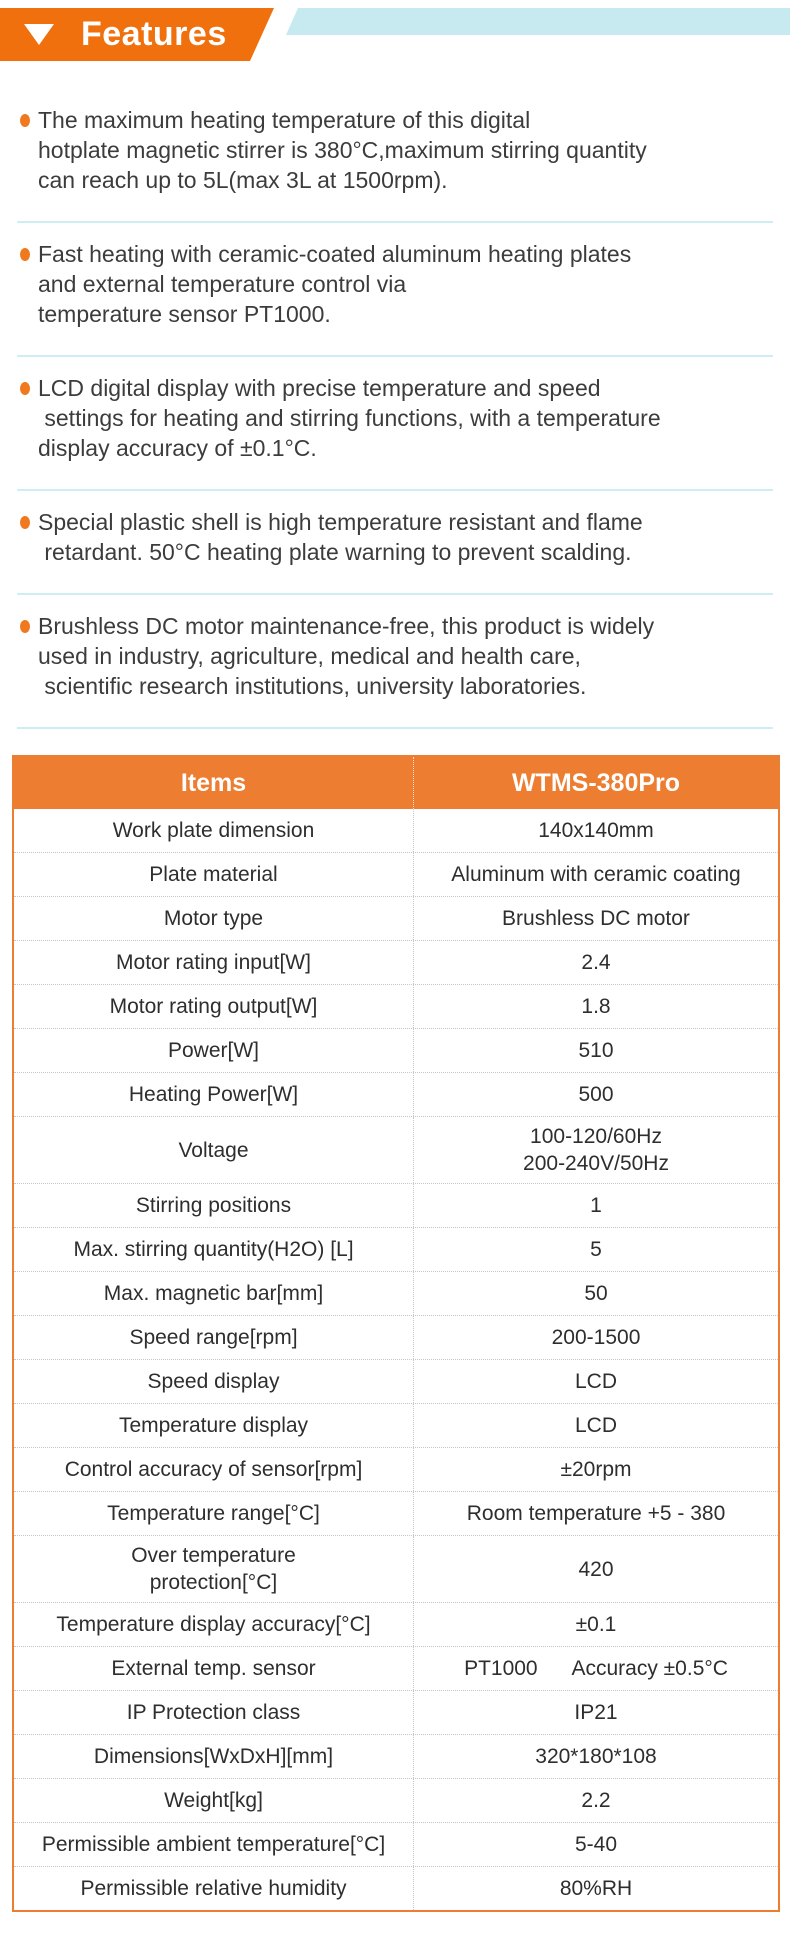 This screenshot has height=1946, width=790. I want to click on spec-item-label: Permissible ambient temperature[°C], so click(213, 1844).